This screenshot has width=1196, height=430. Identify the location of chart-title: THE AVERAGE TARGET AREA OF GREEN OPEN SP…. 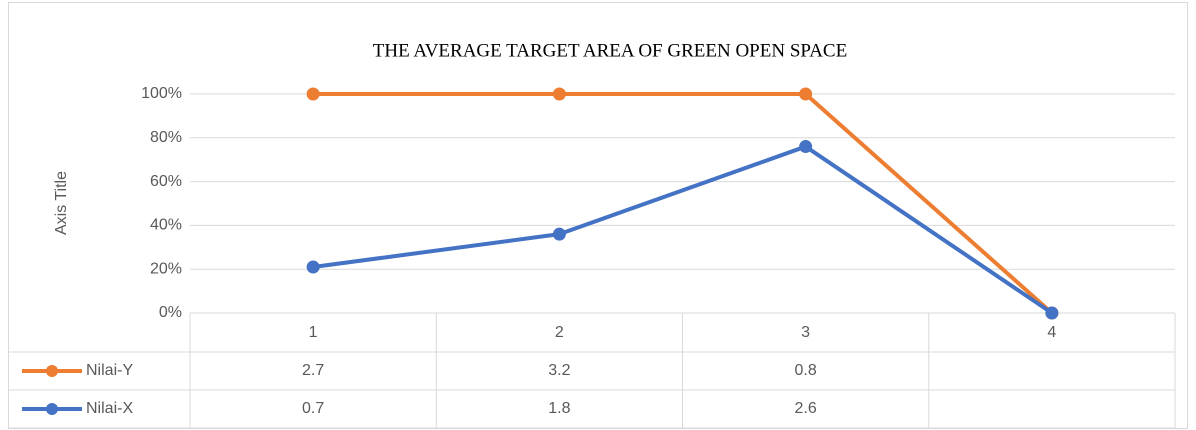
(610, 50).